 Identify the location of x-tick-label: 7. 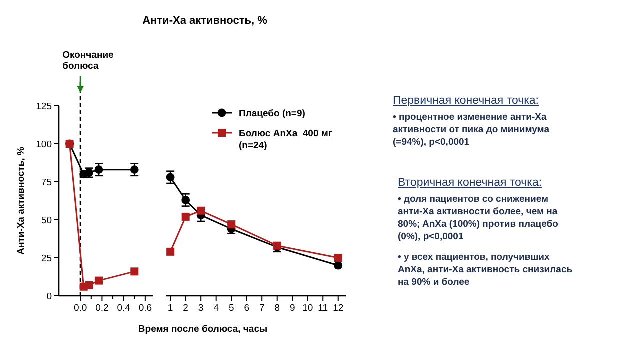
(262, 308).